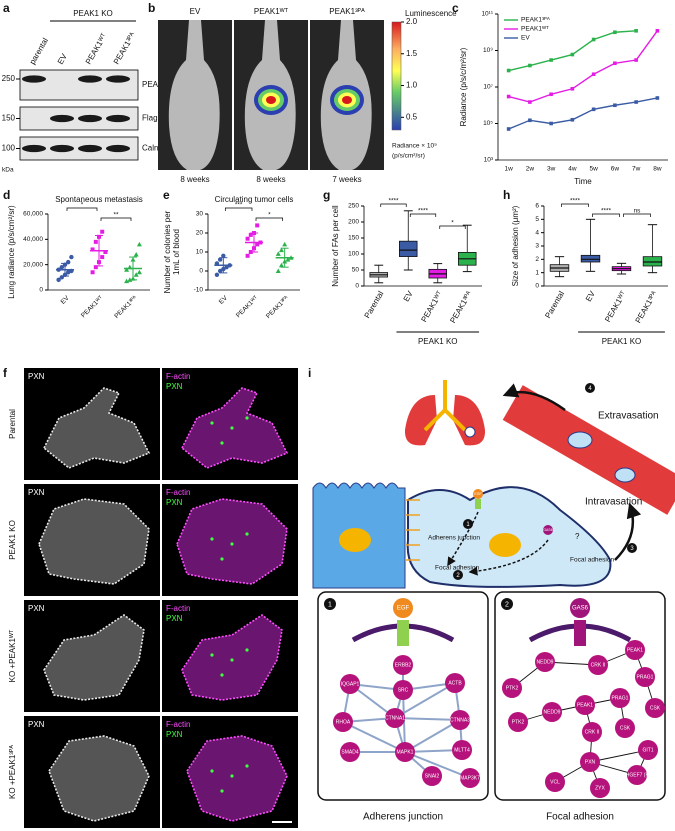 The width and height of the screenshot is (675, 831). Describe the element at coordinates (347, 11) in the screenshot. I see `group-label: PEAK1³ᴾᴬ` at that location.